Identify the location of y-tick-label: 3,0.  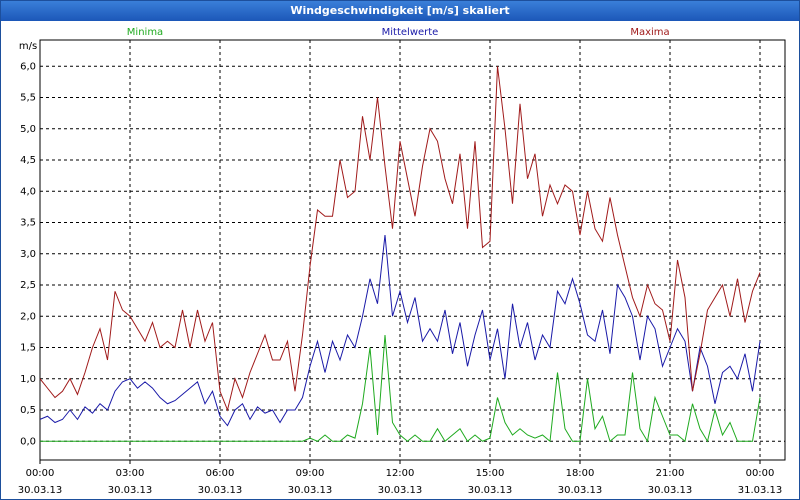
(28, 254).